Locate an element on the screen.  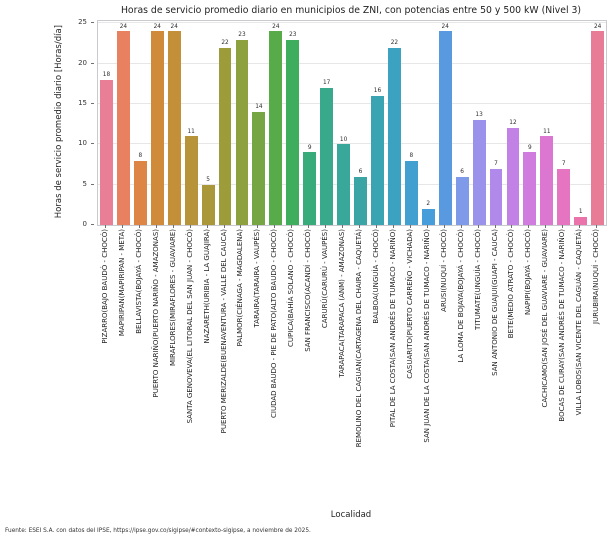
x-tick-slot: PIZARRO(BAJO BAUDÓ - CHOCÓ) is located at coordinates (105, 284).